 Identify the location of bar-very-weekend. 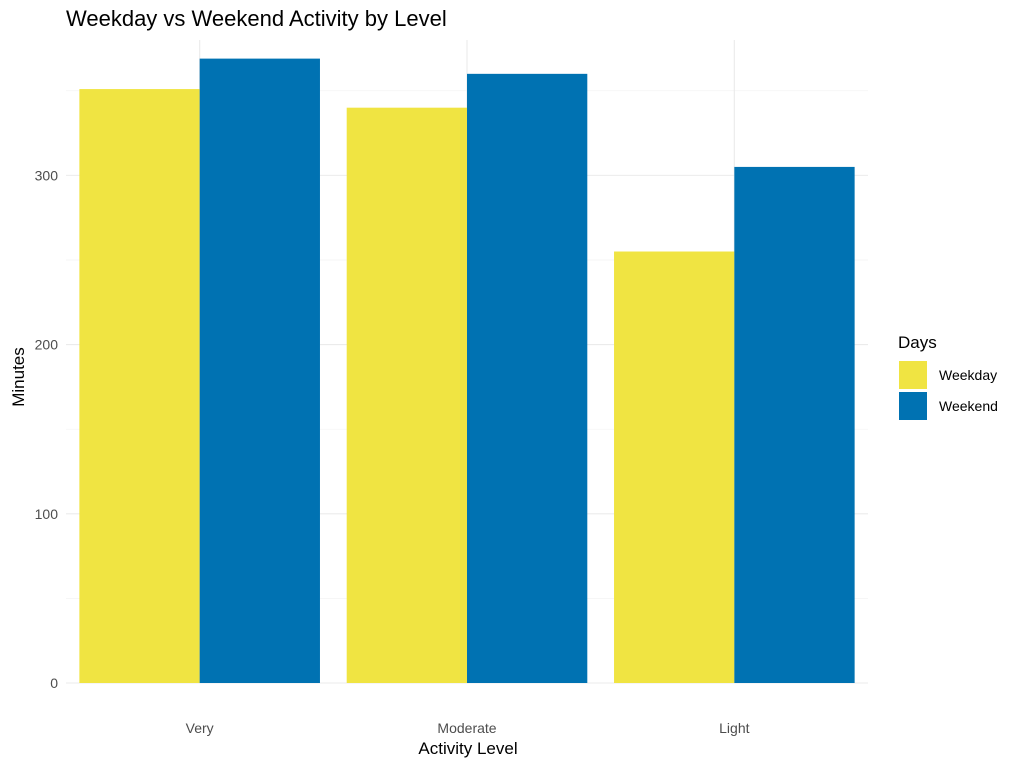
(259, 370).